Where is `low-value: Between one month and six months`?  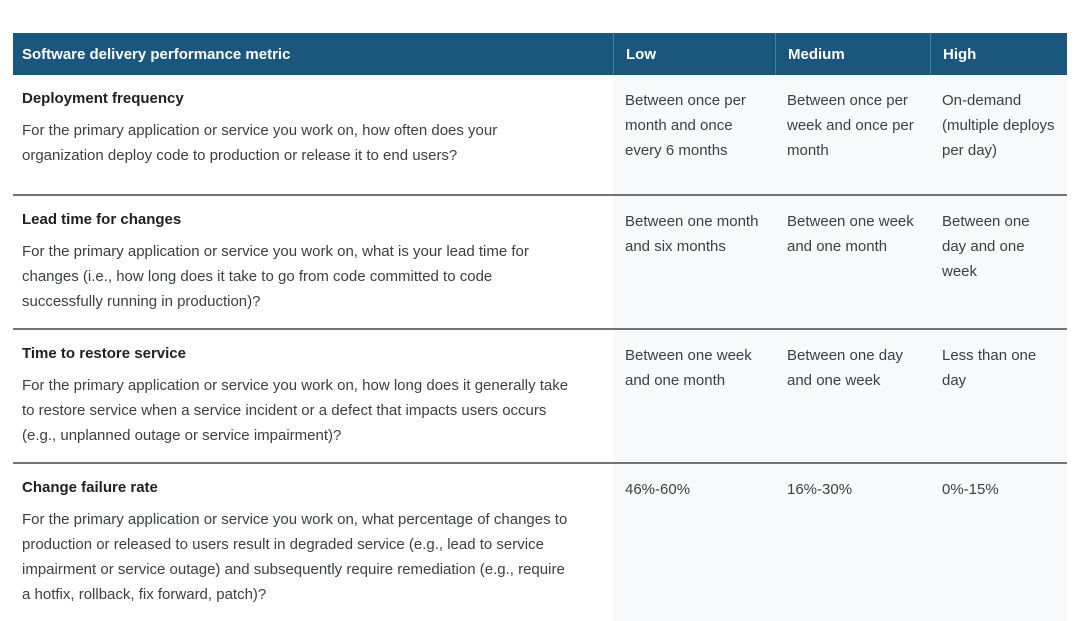 low-value: Between one month and six months is located at coordinates (694, 261).